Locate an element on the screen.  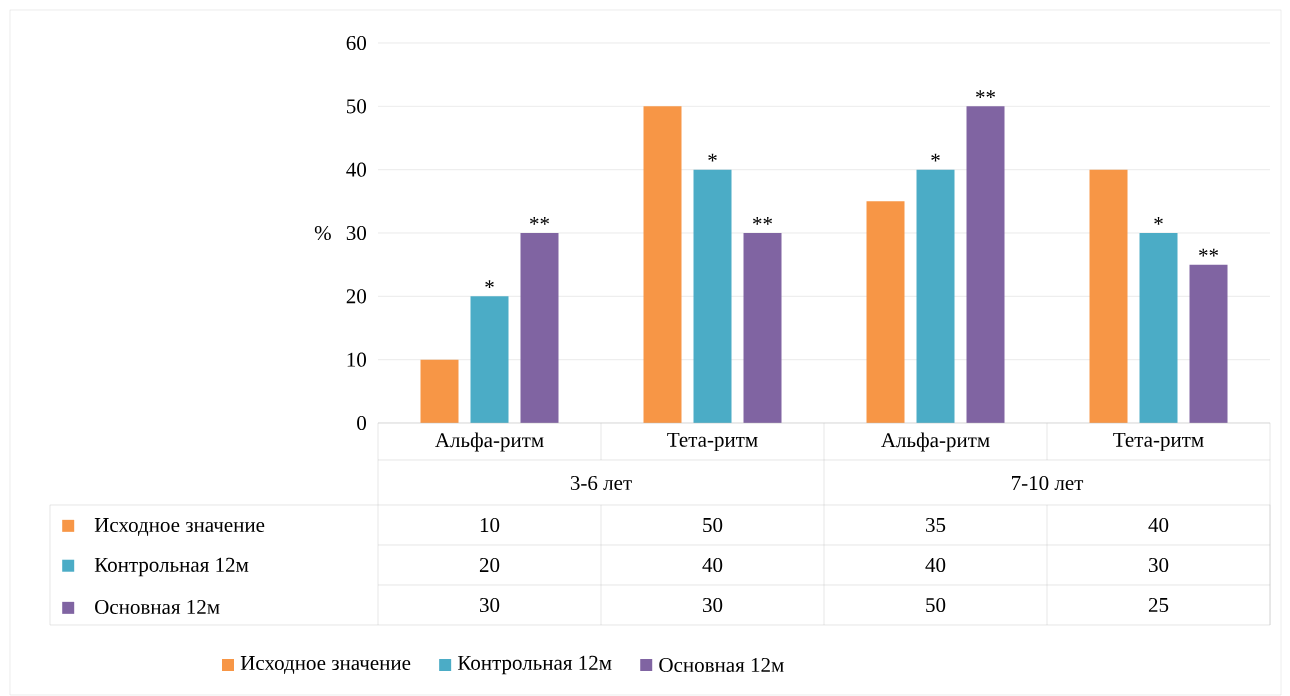
legend-label: Исходное значение is located at coordinates (179, 527).